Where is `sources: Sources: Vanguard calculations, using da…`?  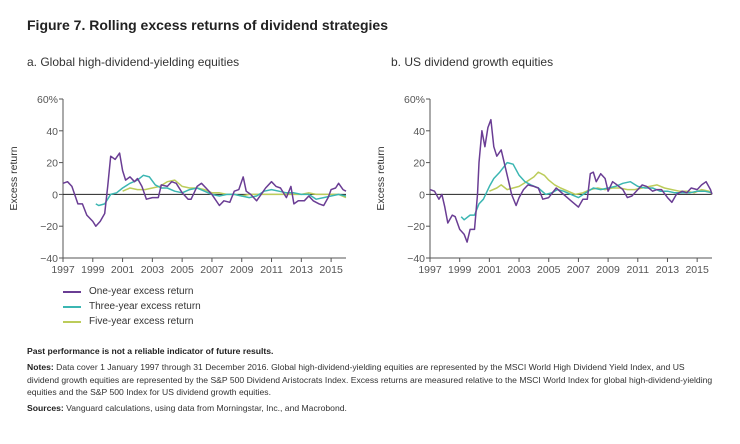
sources: Sources: Vanguard calculations, using da… is located at coordinates (372, 408).